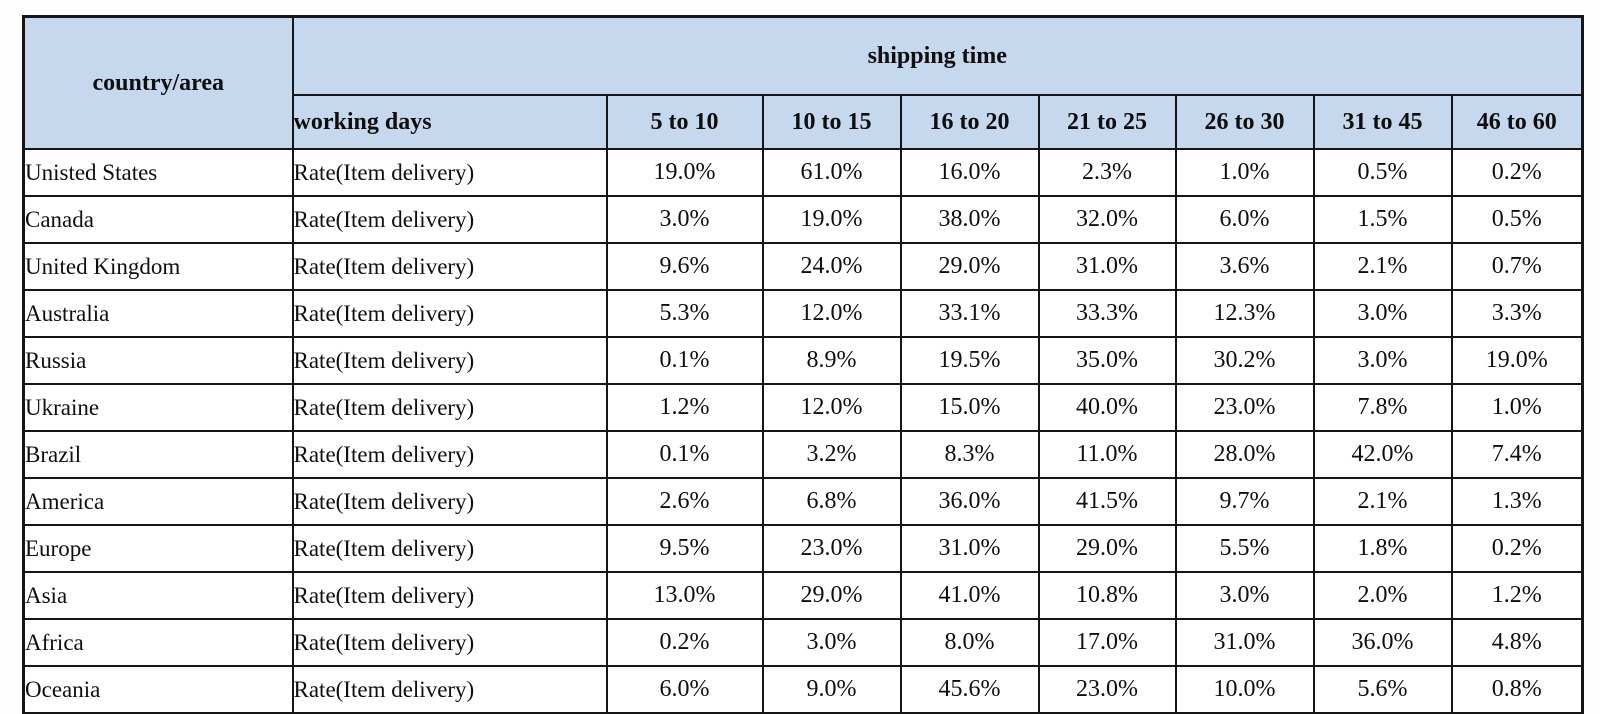 This screenshot has width=1600, height=714. Describe the element at coordinates (684, 595) in the screenshot. I see `rate-value-cell: 13.0%` at that location.